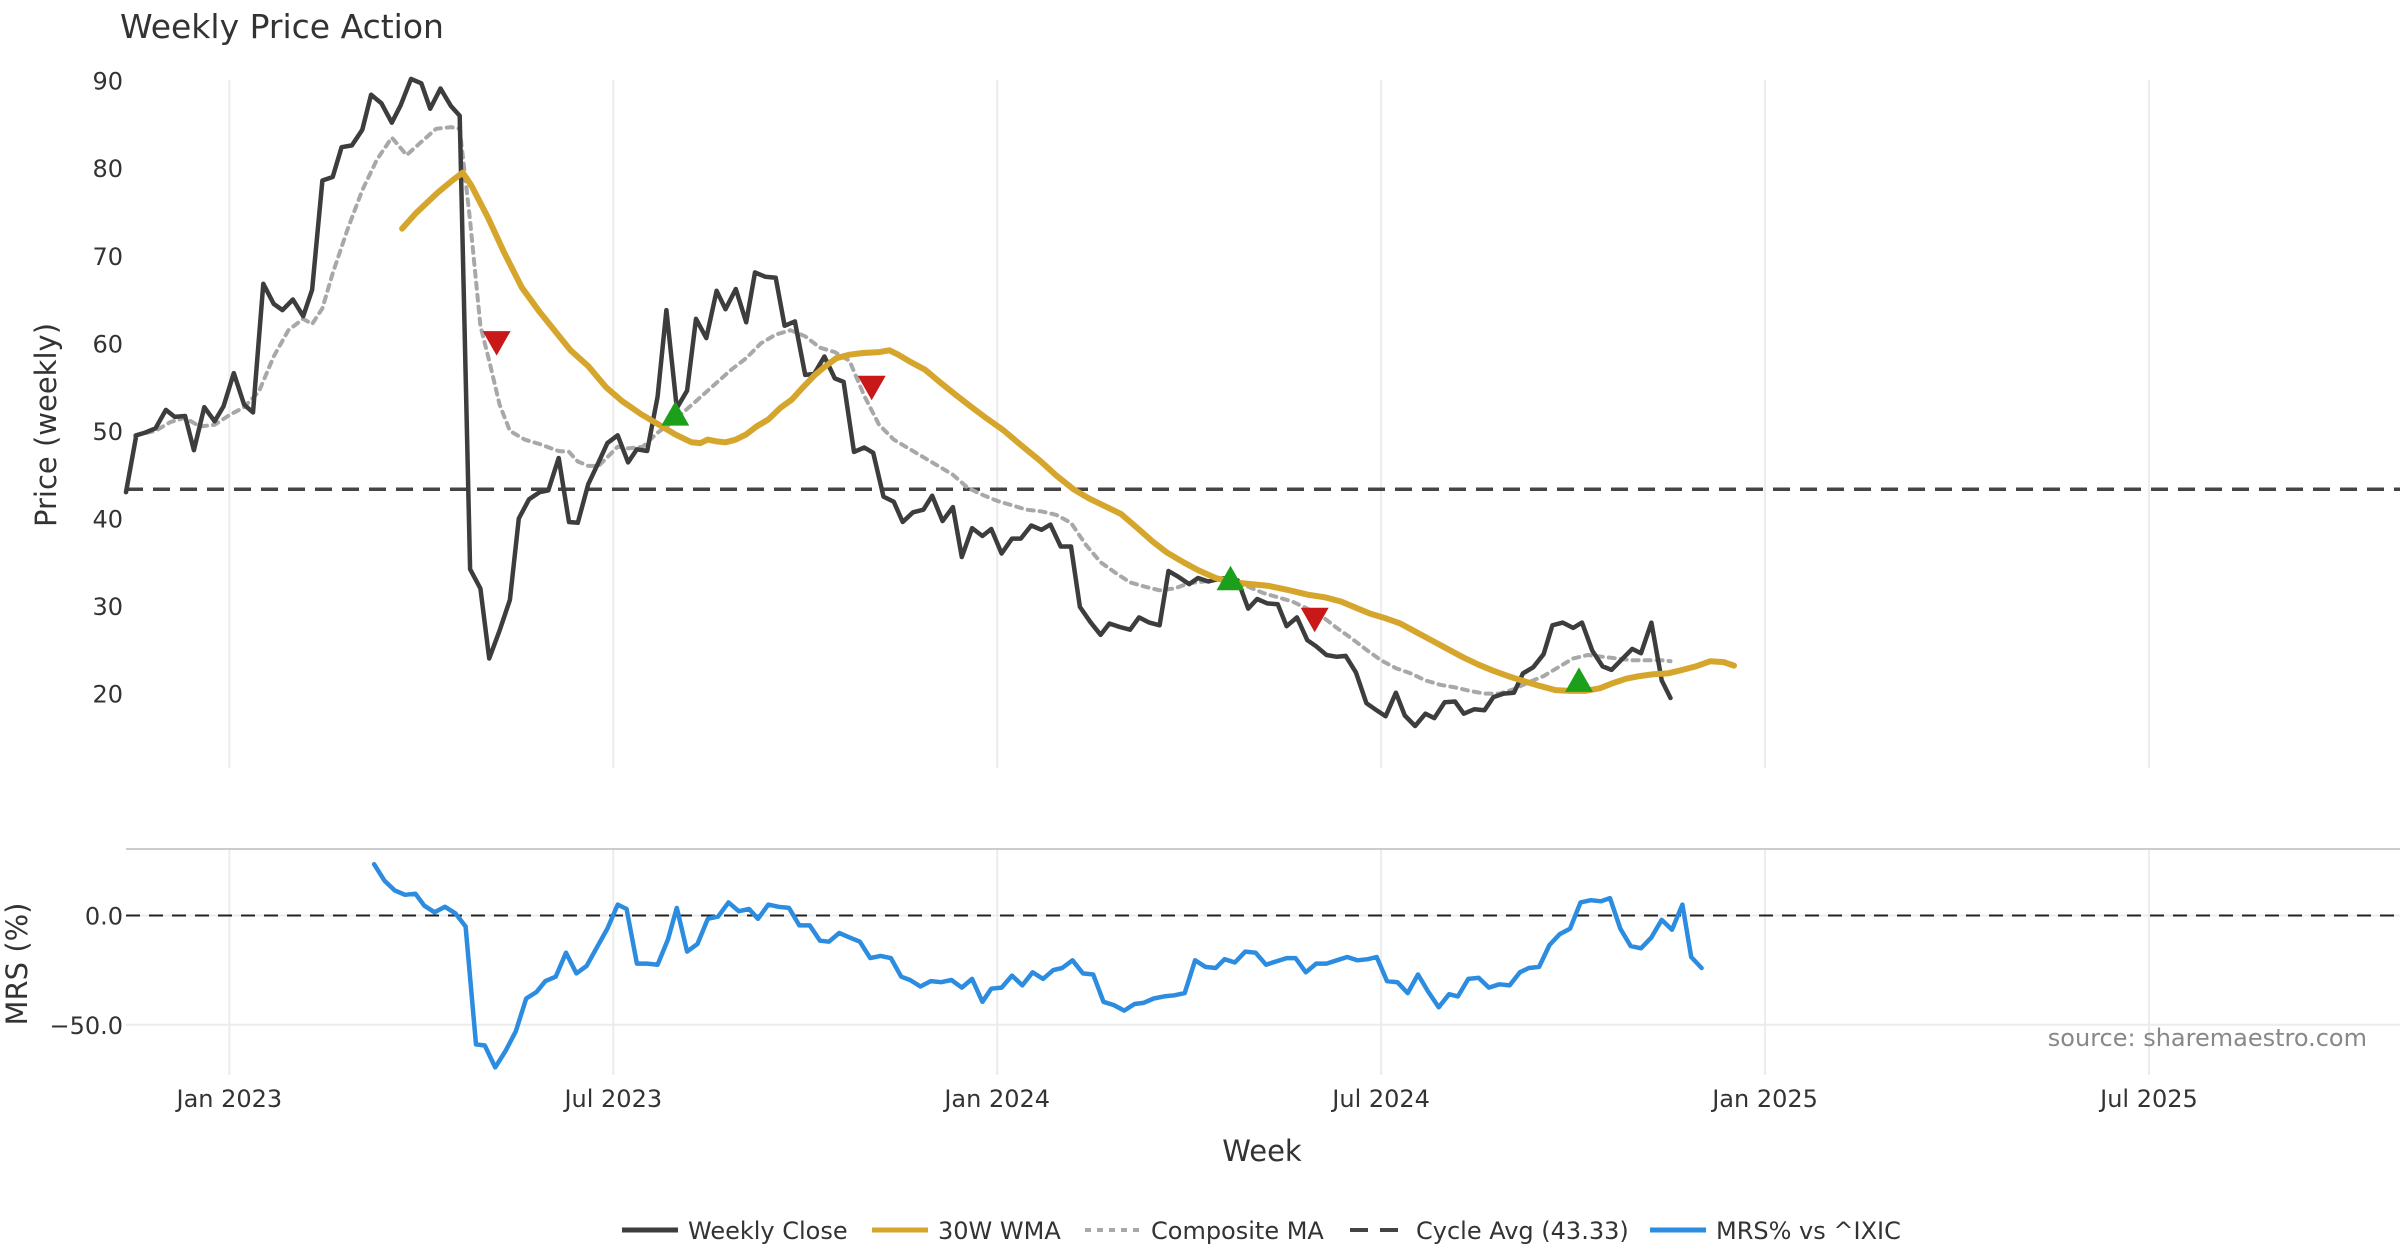 The width and height of the screenshot is (2400, 1260). I want to click on x-tick-label: Jan 2025, so click(1764, 1099).